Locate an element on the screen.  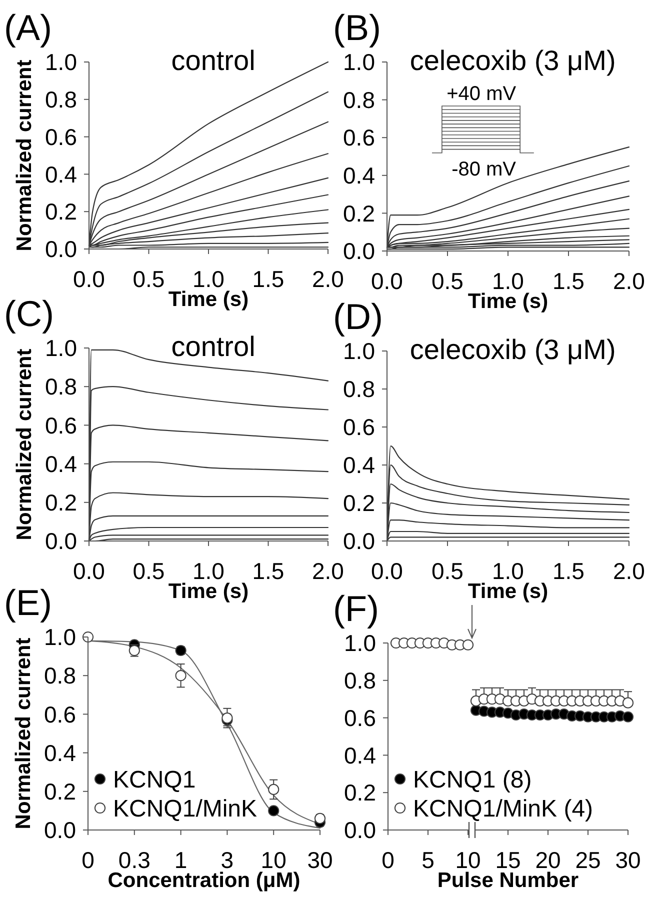
annotation: -80 mV is located at coordinates (484, 169).